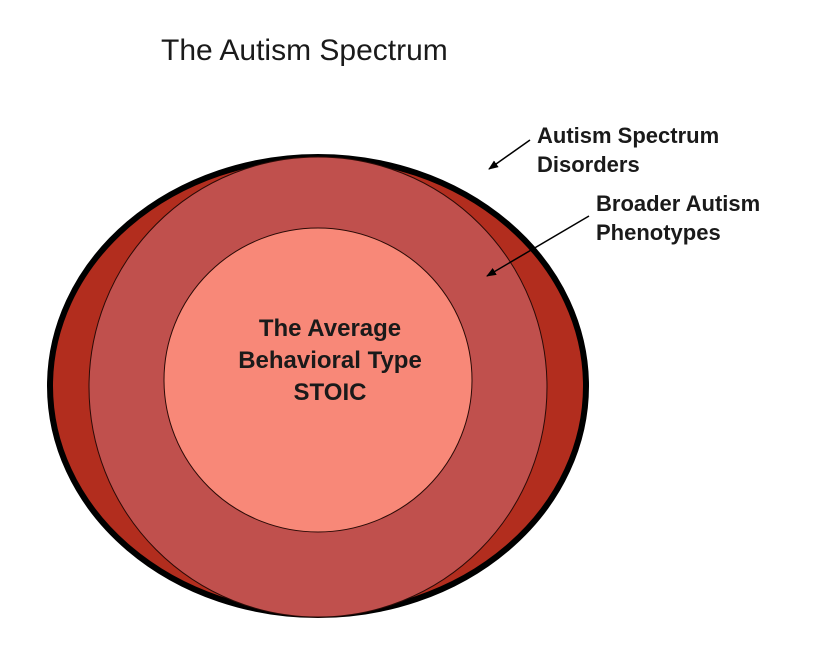 This screenshot has height=660, width=820. I want to click on core-label-line: STOIC, so click(330, 392).